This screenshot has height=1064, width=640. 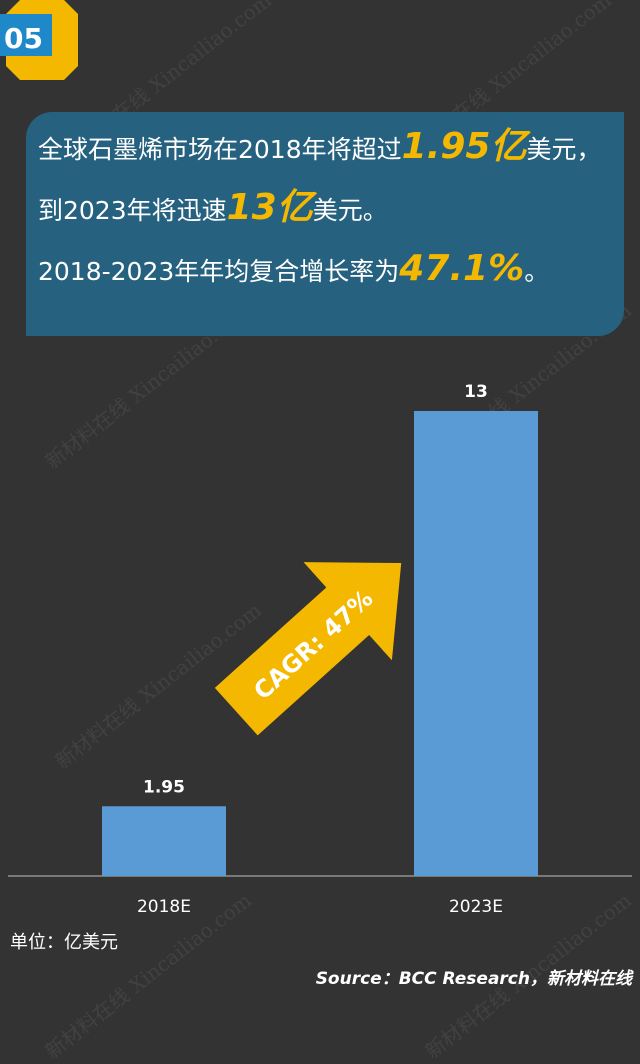 What do you see at coordinates (64, 942) in the screenshot?
I see `unit-label: 单位：亿美元` at bounding box center [64, 942].